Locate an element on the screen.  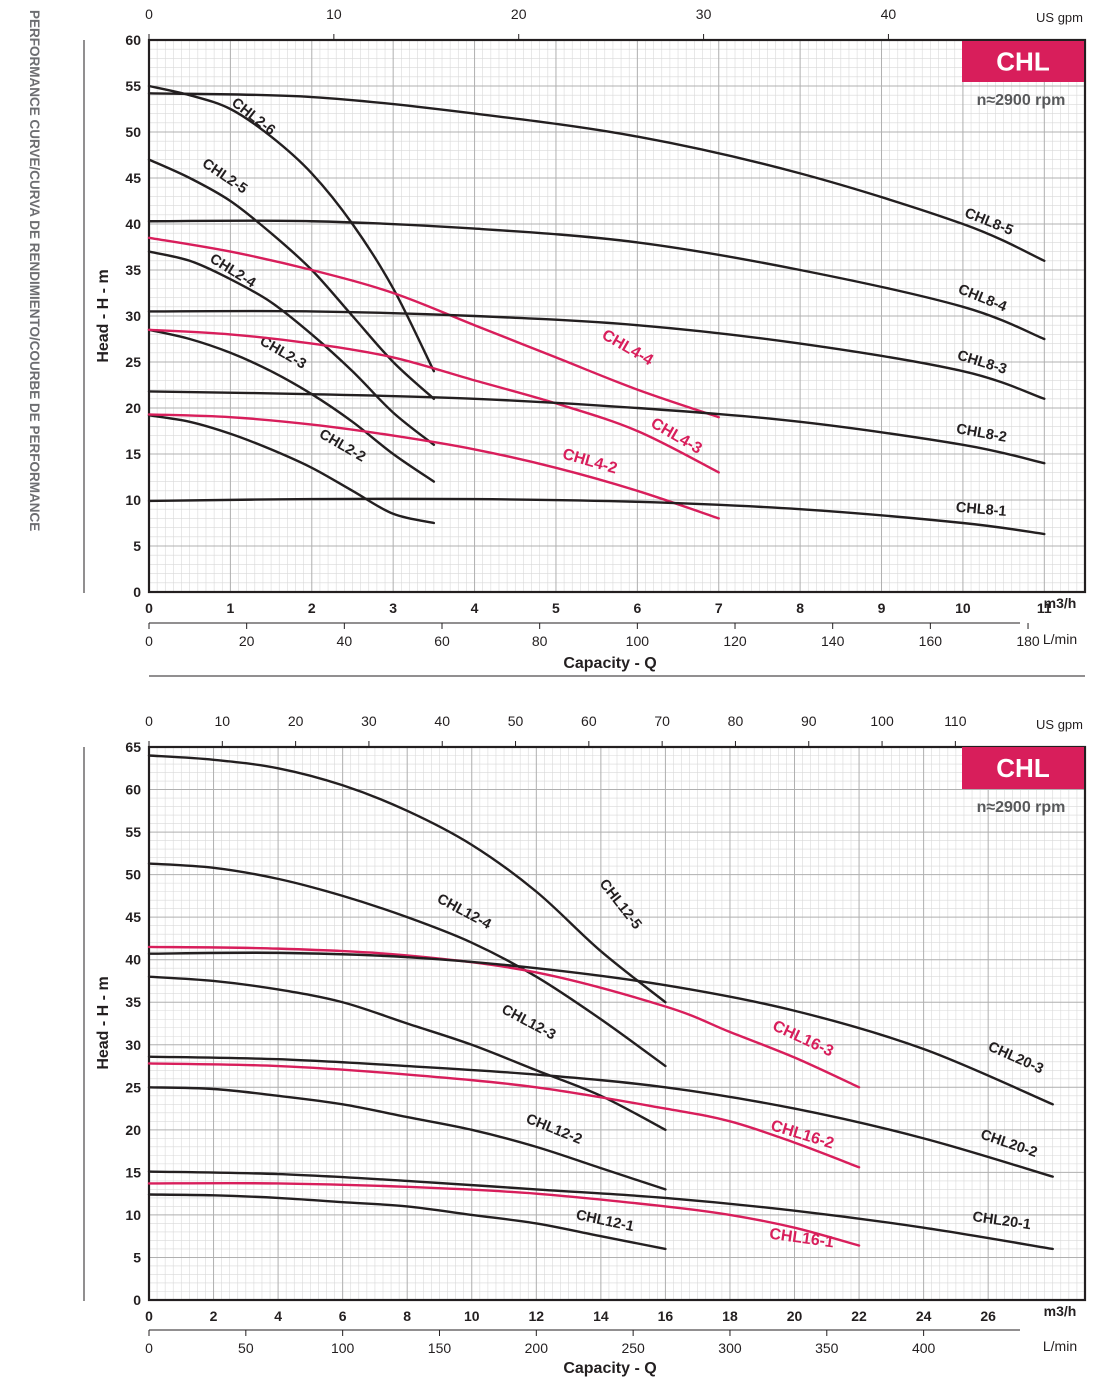
curve-label: CHL20-1 is located at coordinates (1001, 1221).